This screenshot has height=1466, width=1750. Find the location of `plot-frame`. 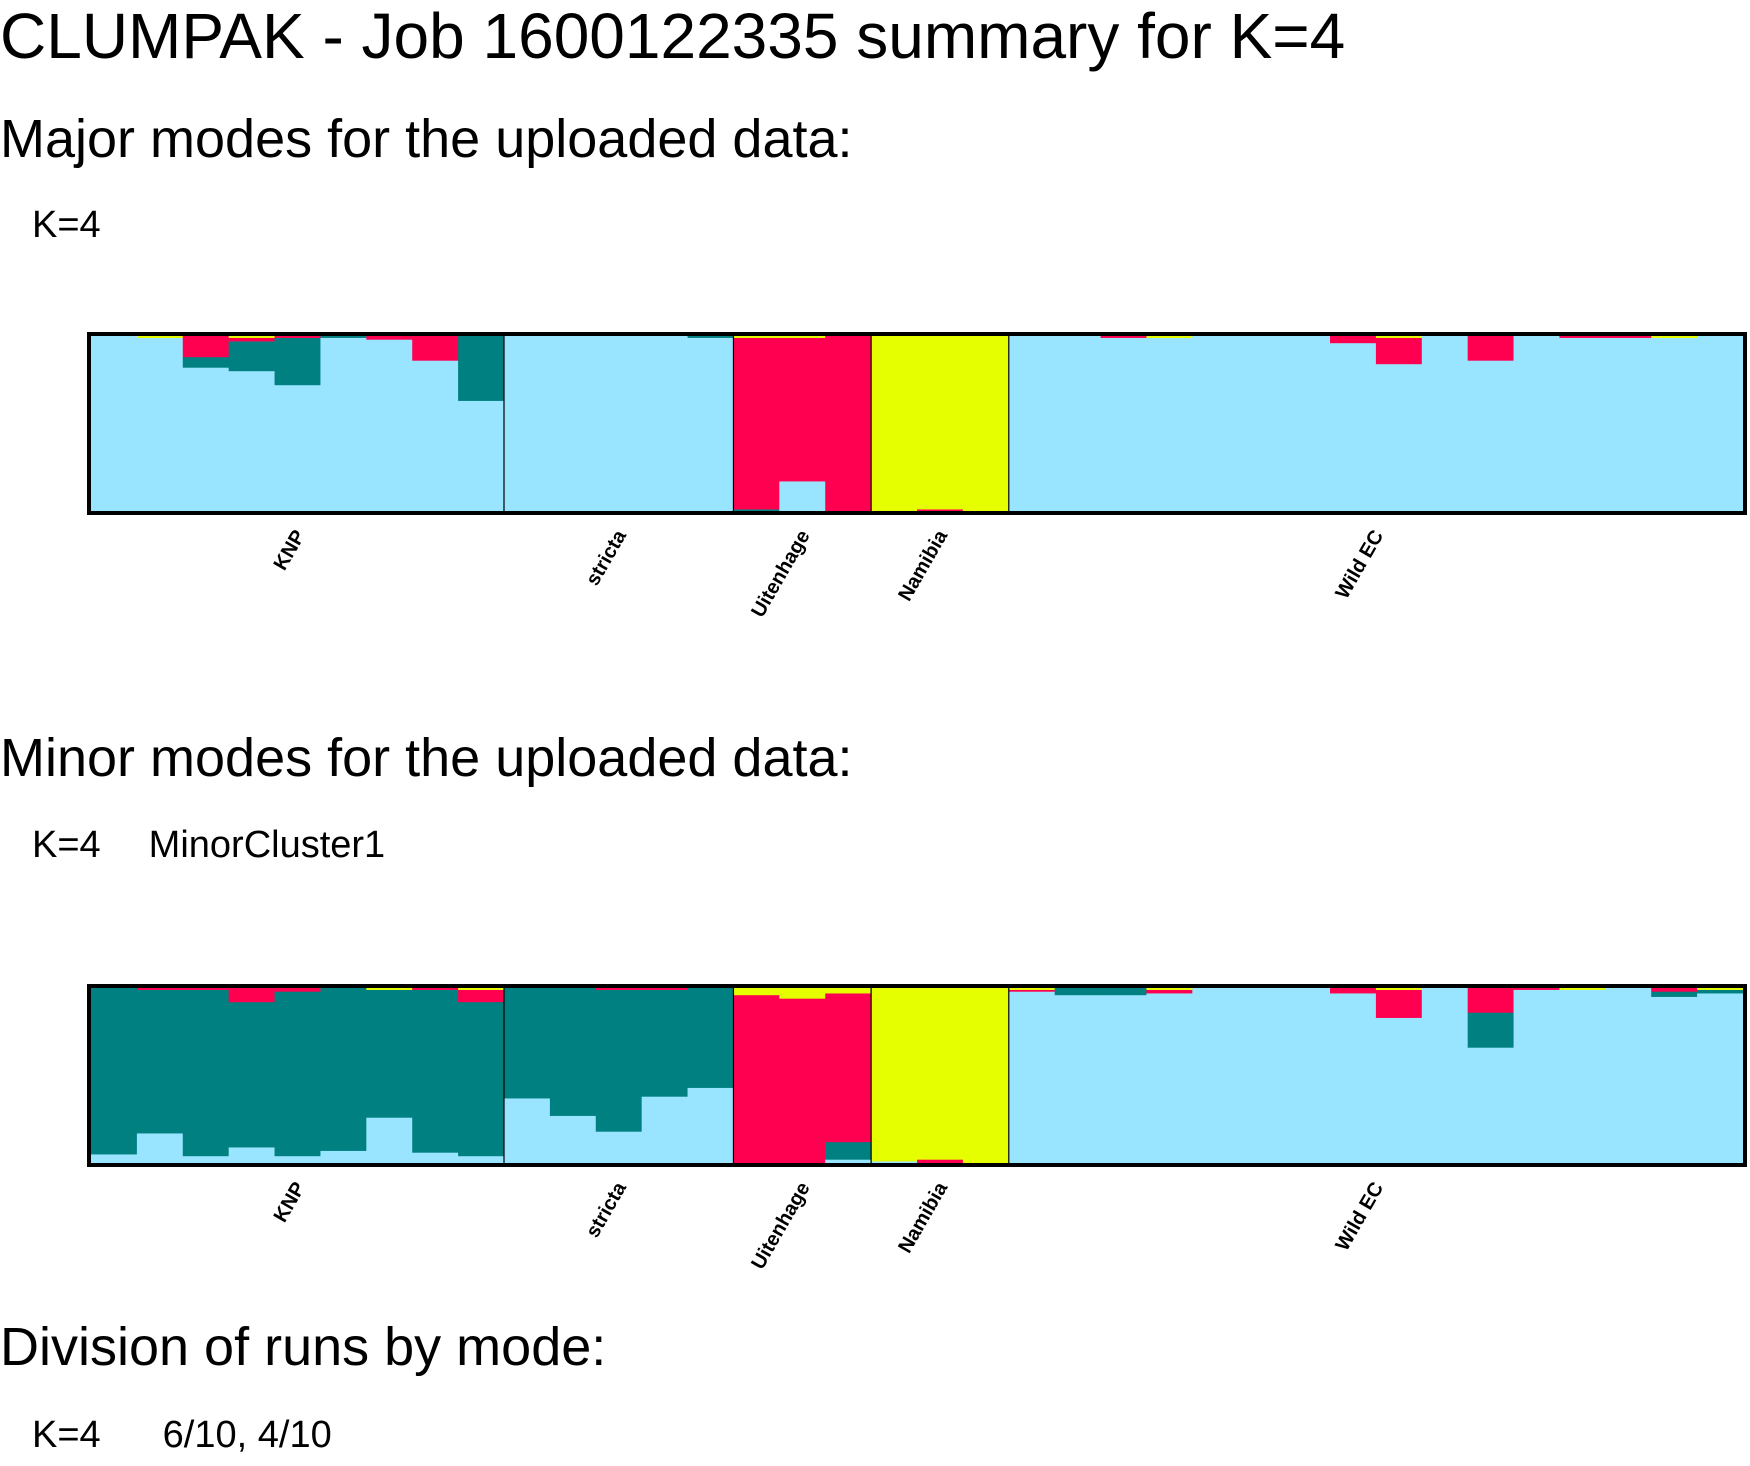

plot-frame is located at coordinates (917, 423).